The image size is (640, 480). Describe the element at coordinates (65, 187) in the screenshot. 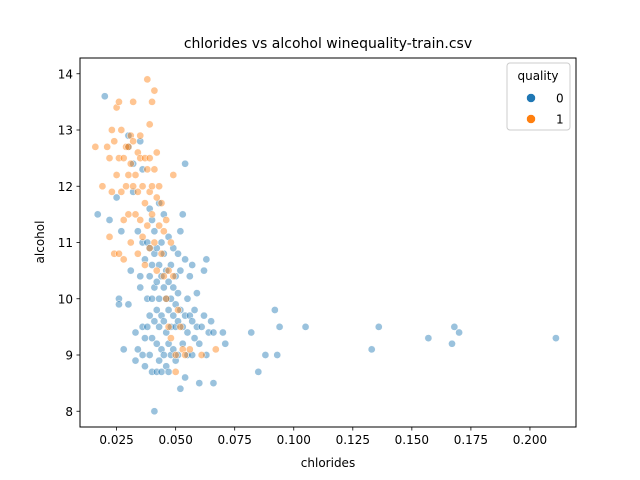

I see `y-tick-label: 12` at that location.